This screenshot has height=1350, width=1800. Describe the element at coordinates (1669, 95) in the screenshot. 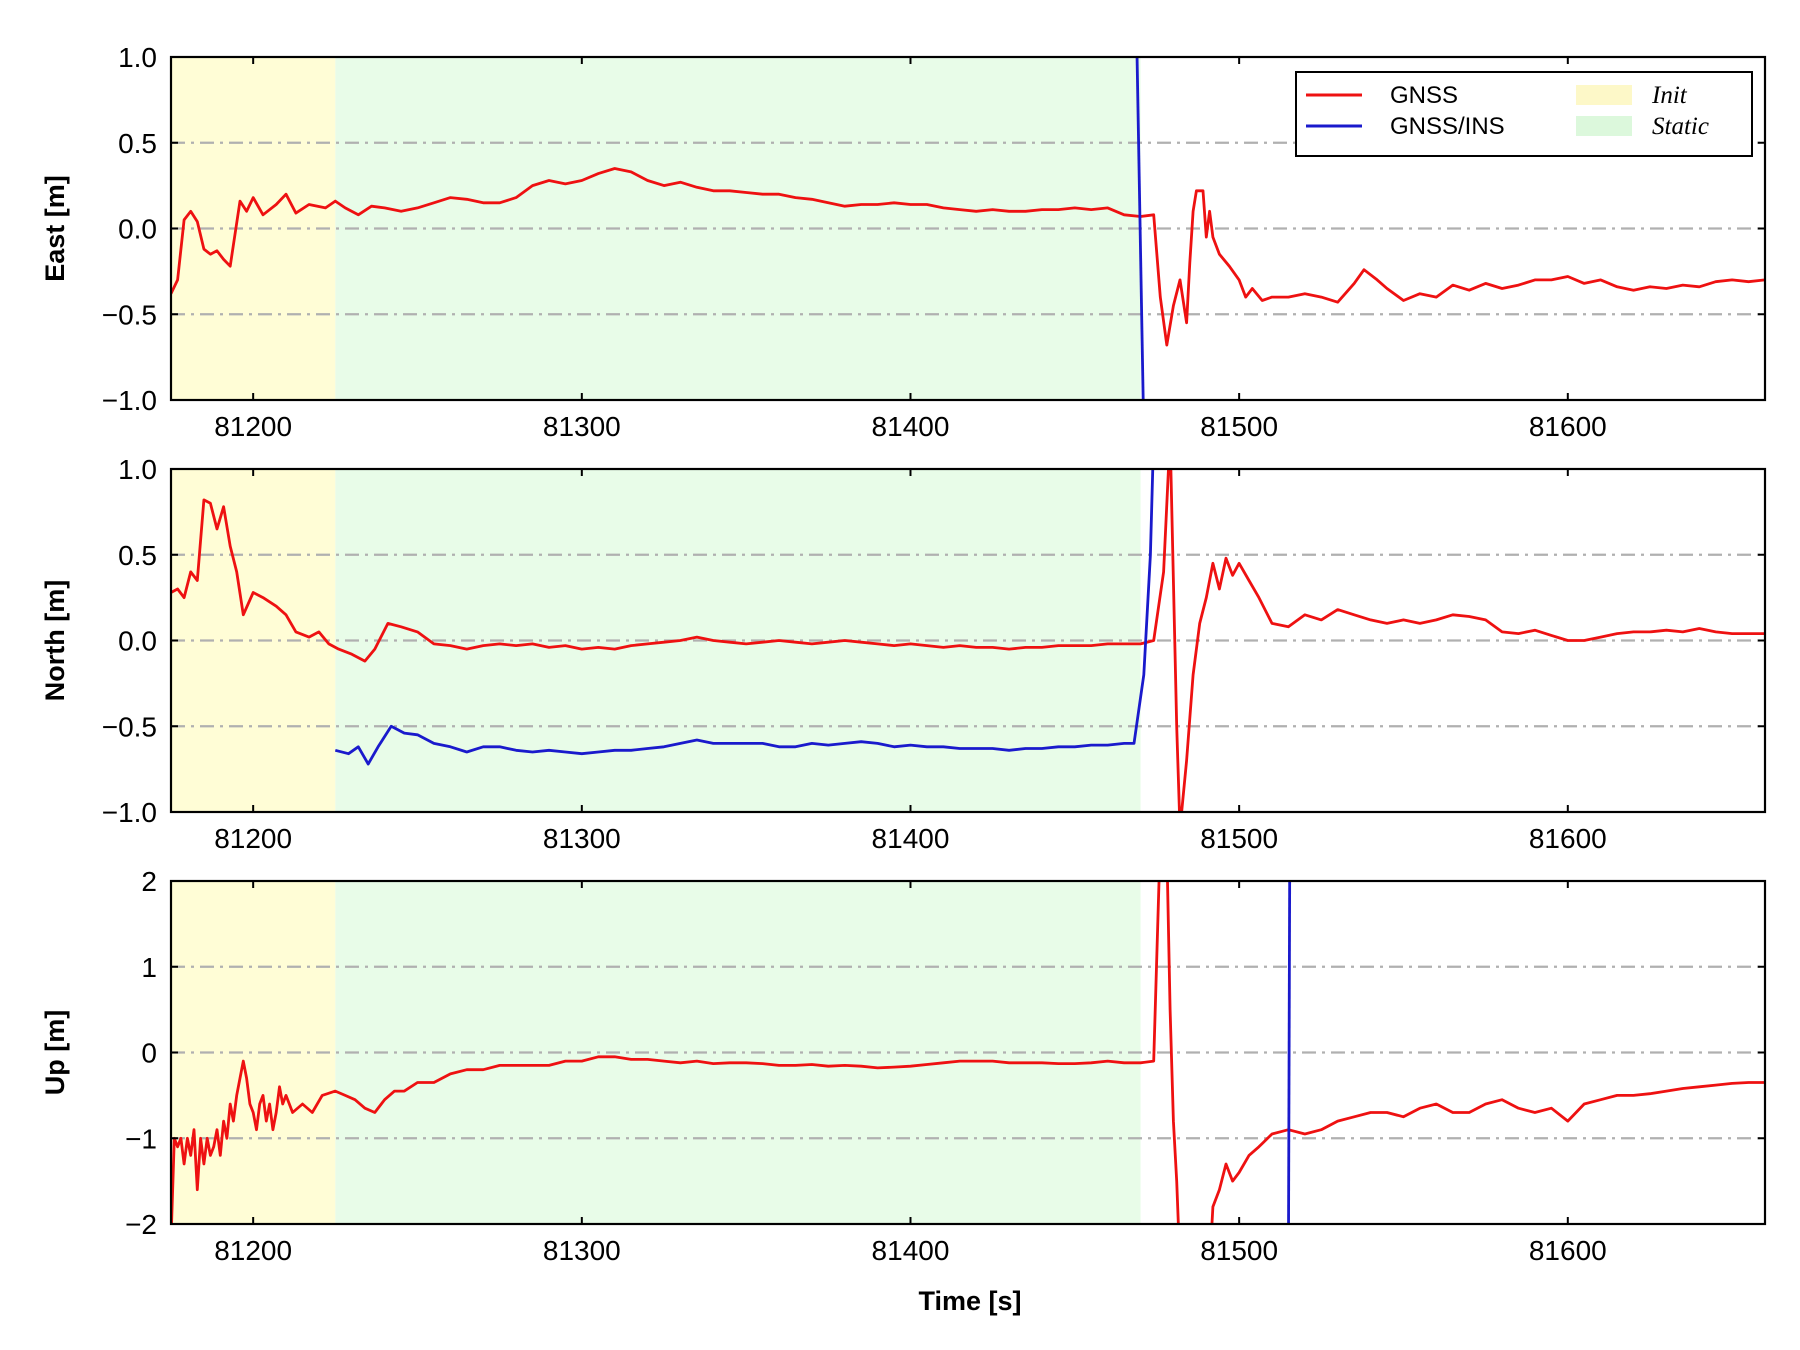

I see `legend-label: Init` at that location.